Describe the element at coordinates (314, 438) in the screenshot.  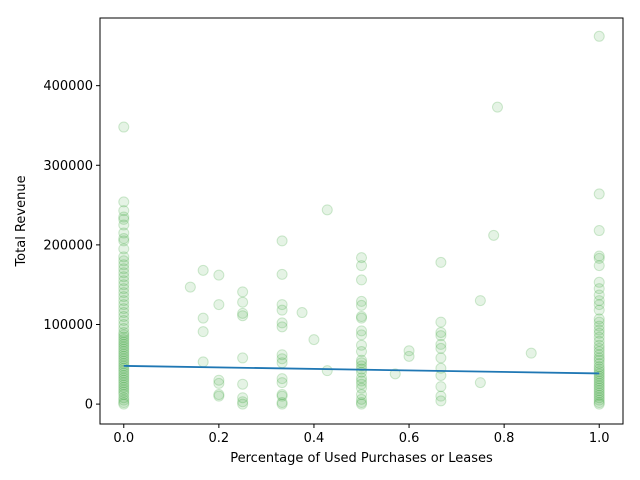
I see `x-tick-label: 0.4` at that location.